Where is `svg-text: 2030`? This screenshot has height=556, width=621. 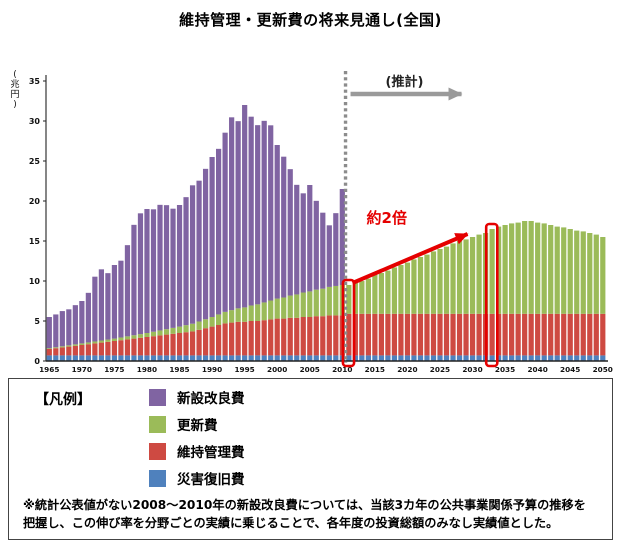
svg-text: 2030 is located at coordinates (472, 369).